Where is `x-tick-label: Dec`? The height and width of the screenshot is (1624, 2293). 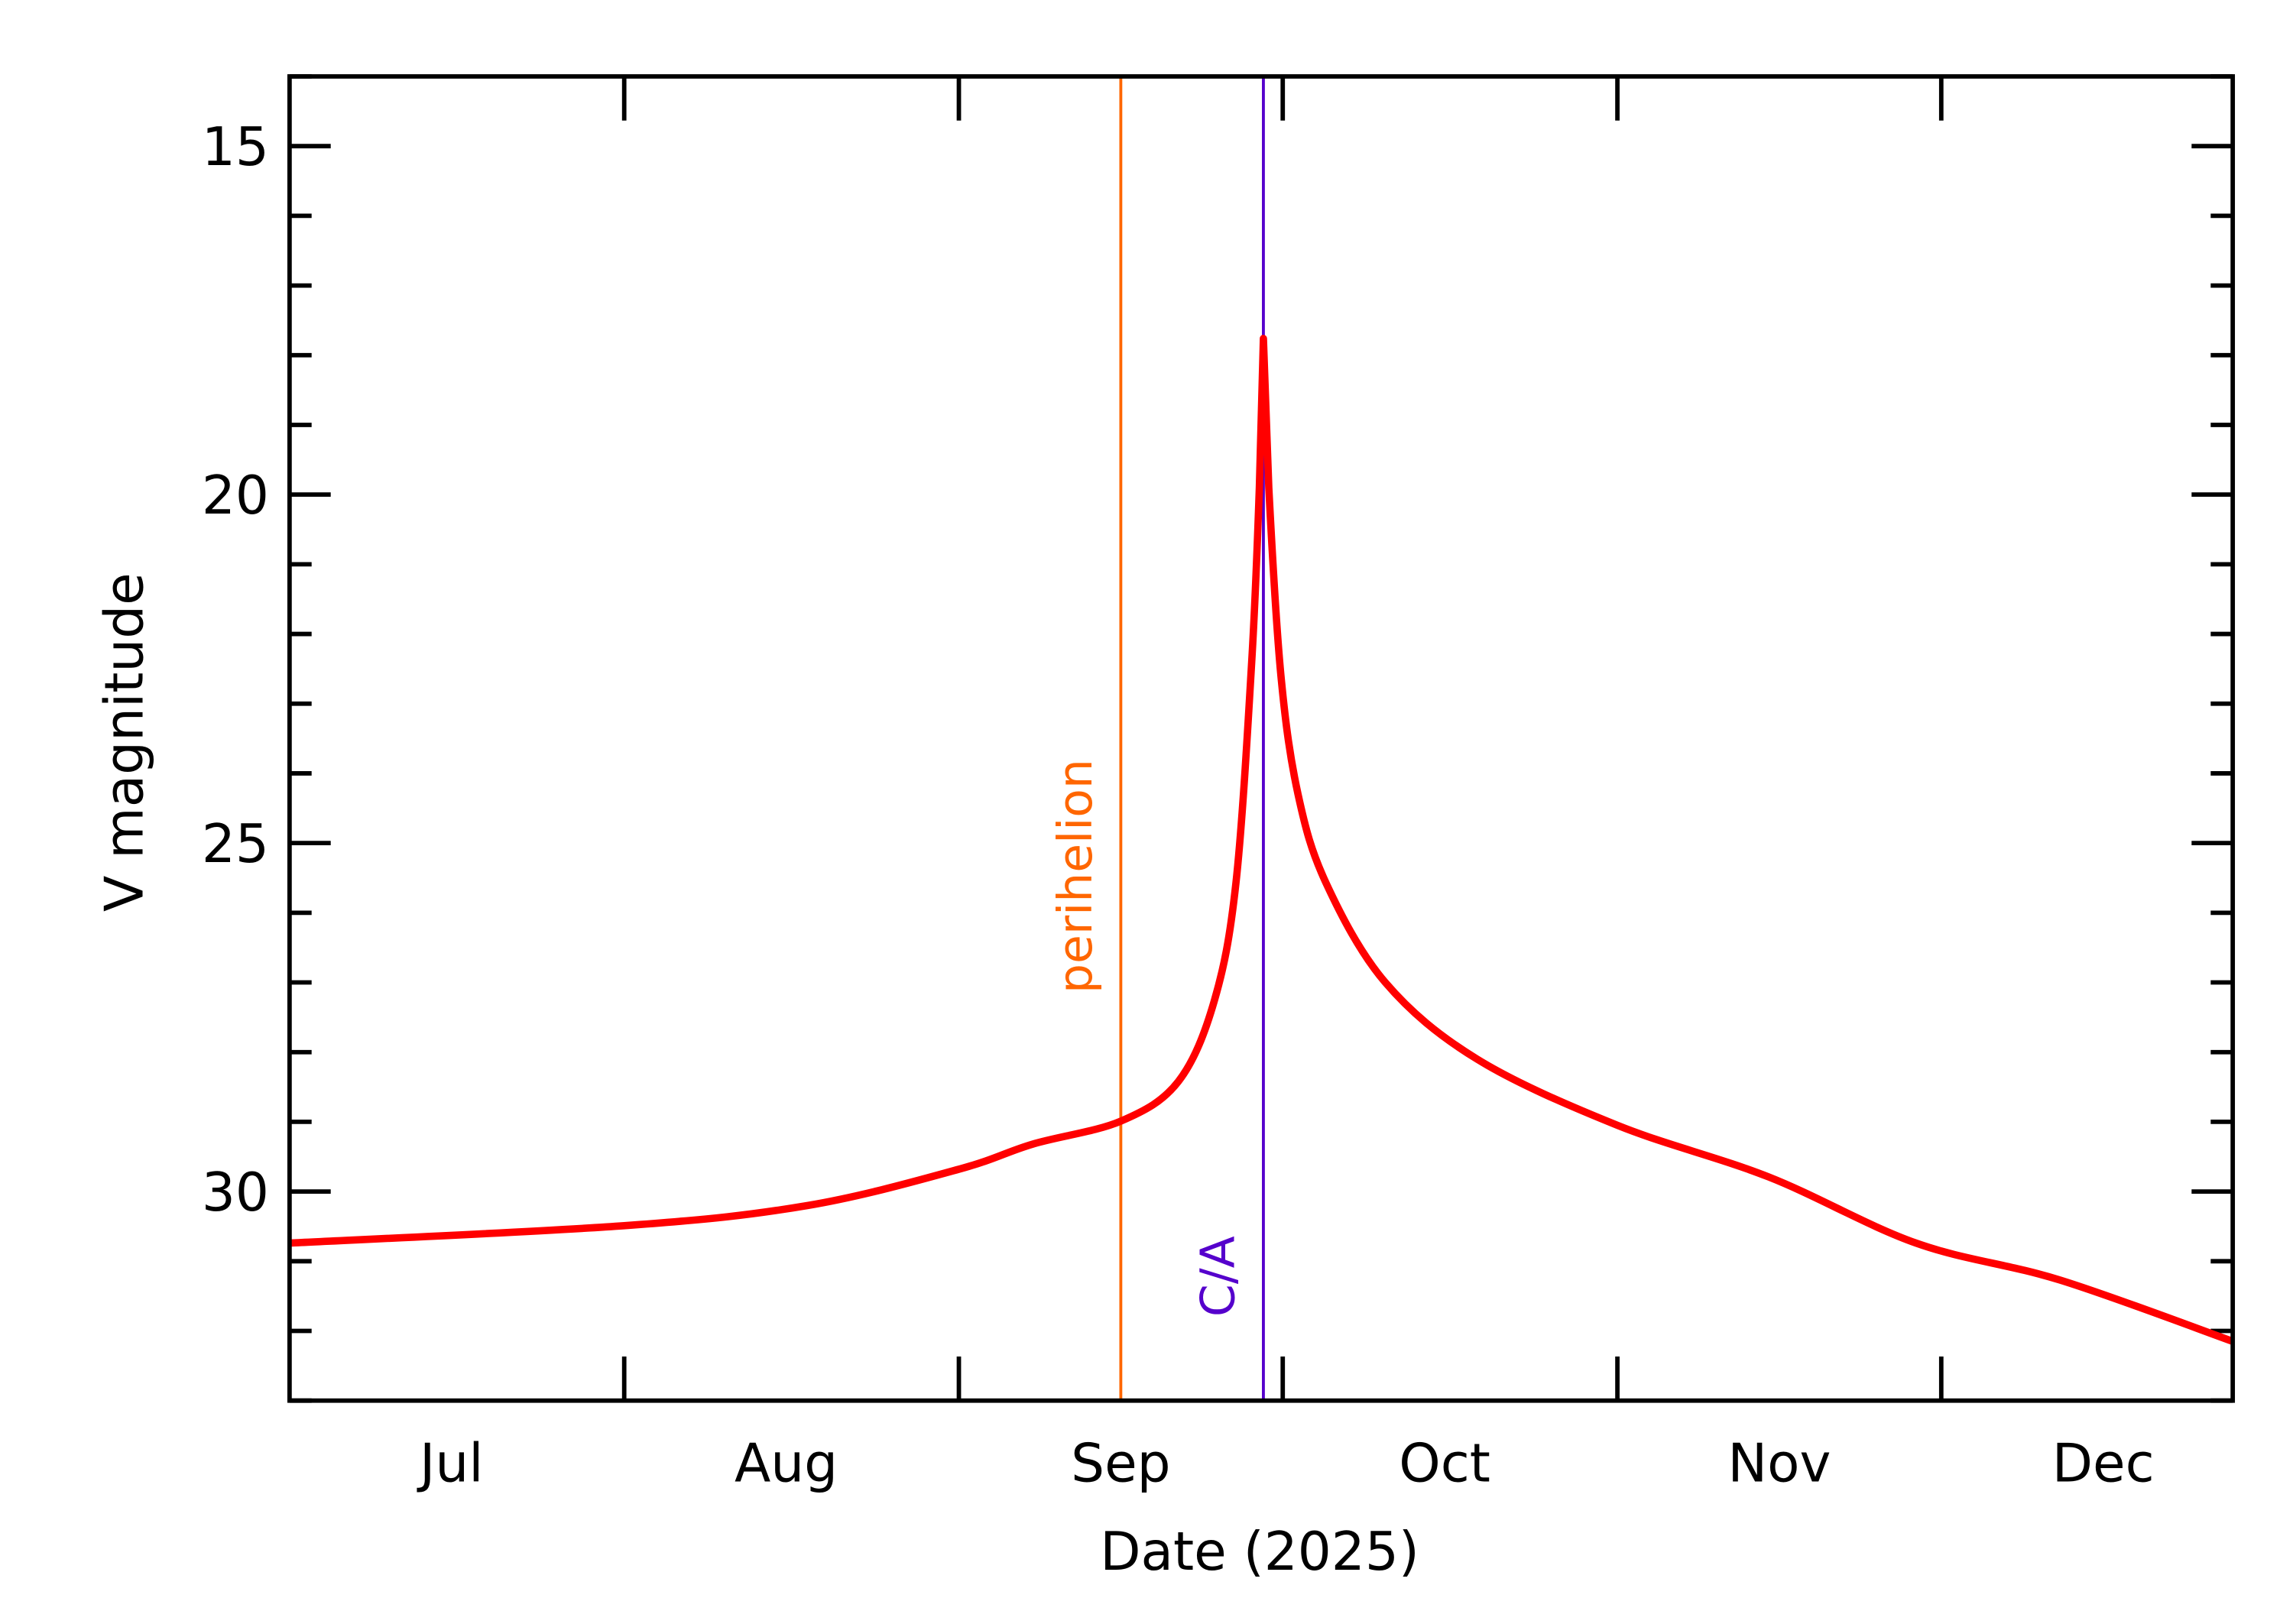 x-tick-label: Dec is located at coordinates (2103, 1463).